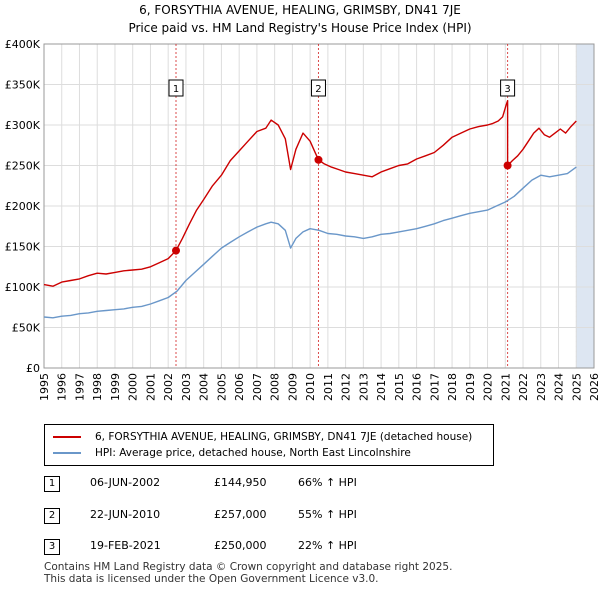 Image resolution: width=600 pixels, height=590 pixels. What do you see at coordinates (23, 44) in the screenshot?
I see `y-tick-label: £400K` at bounding box center [23, 44].